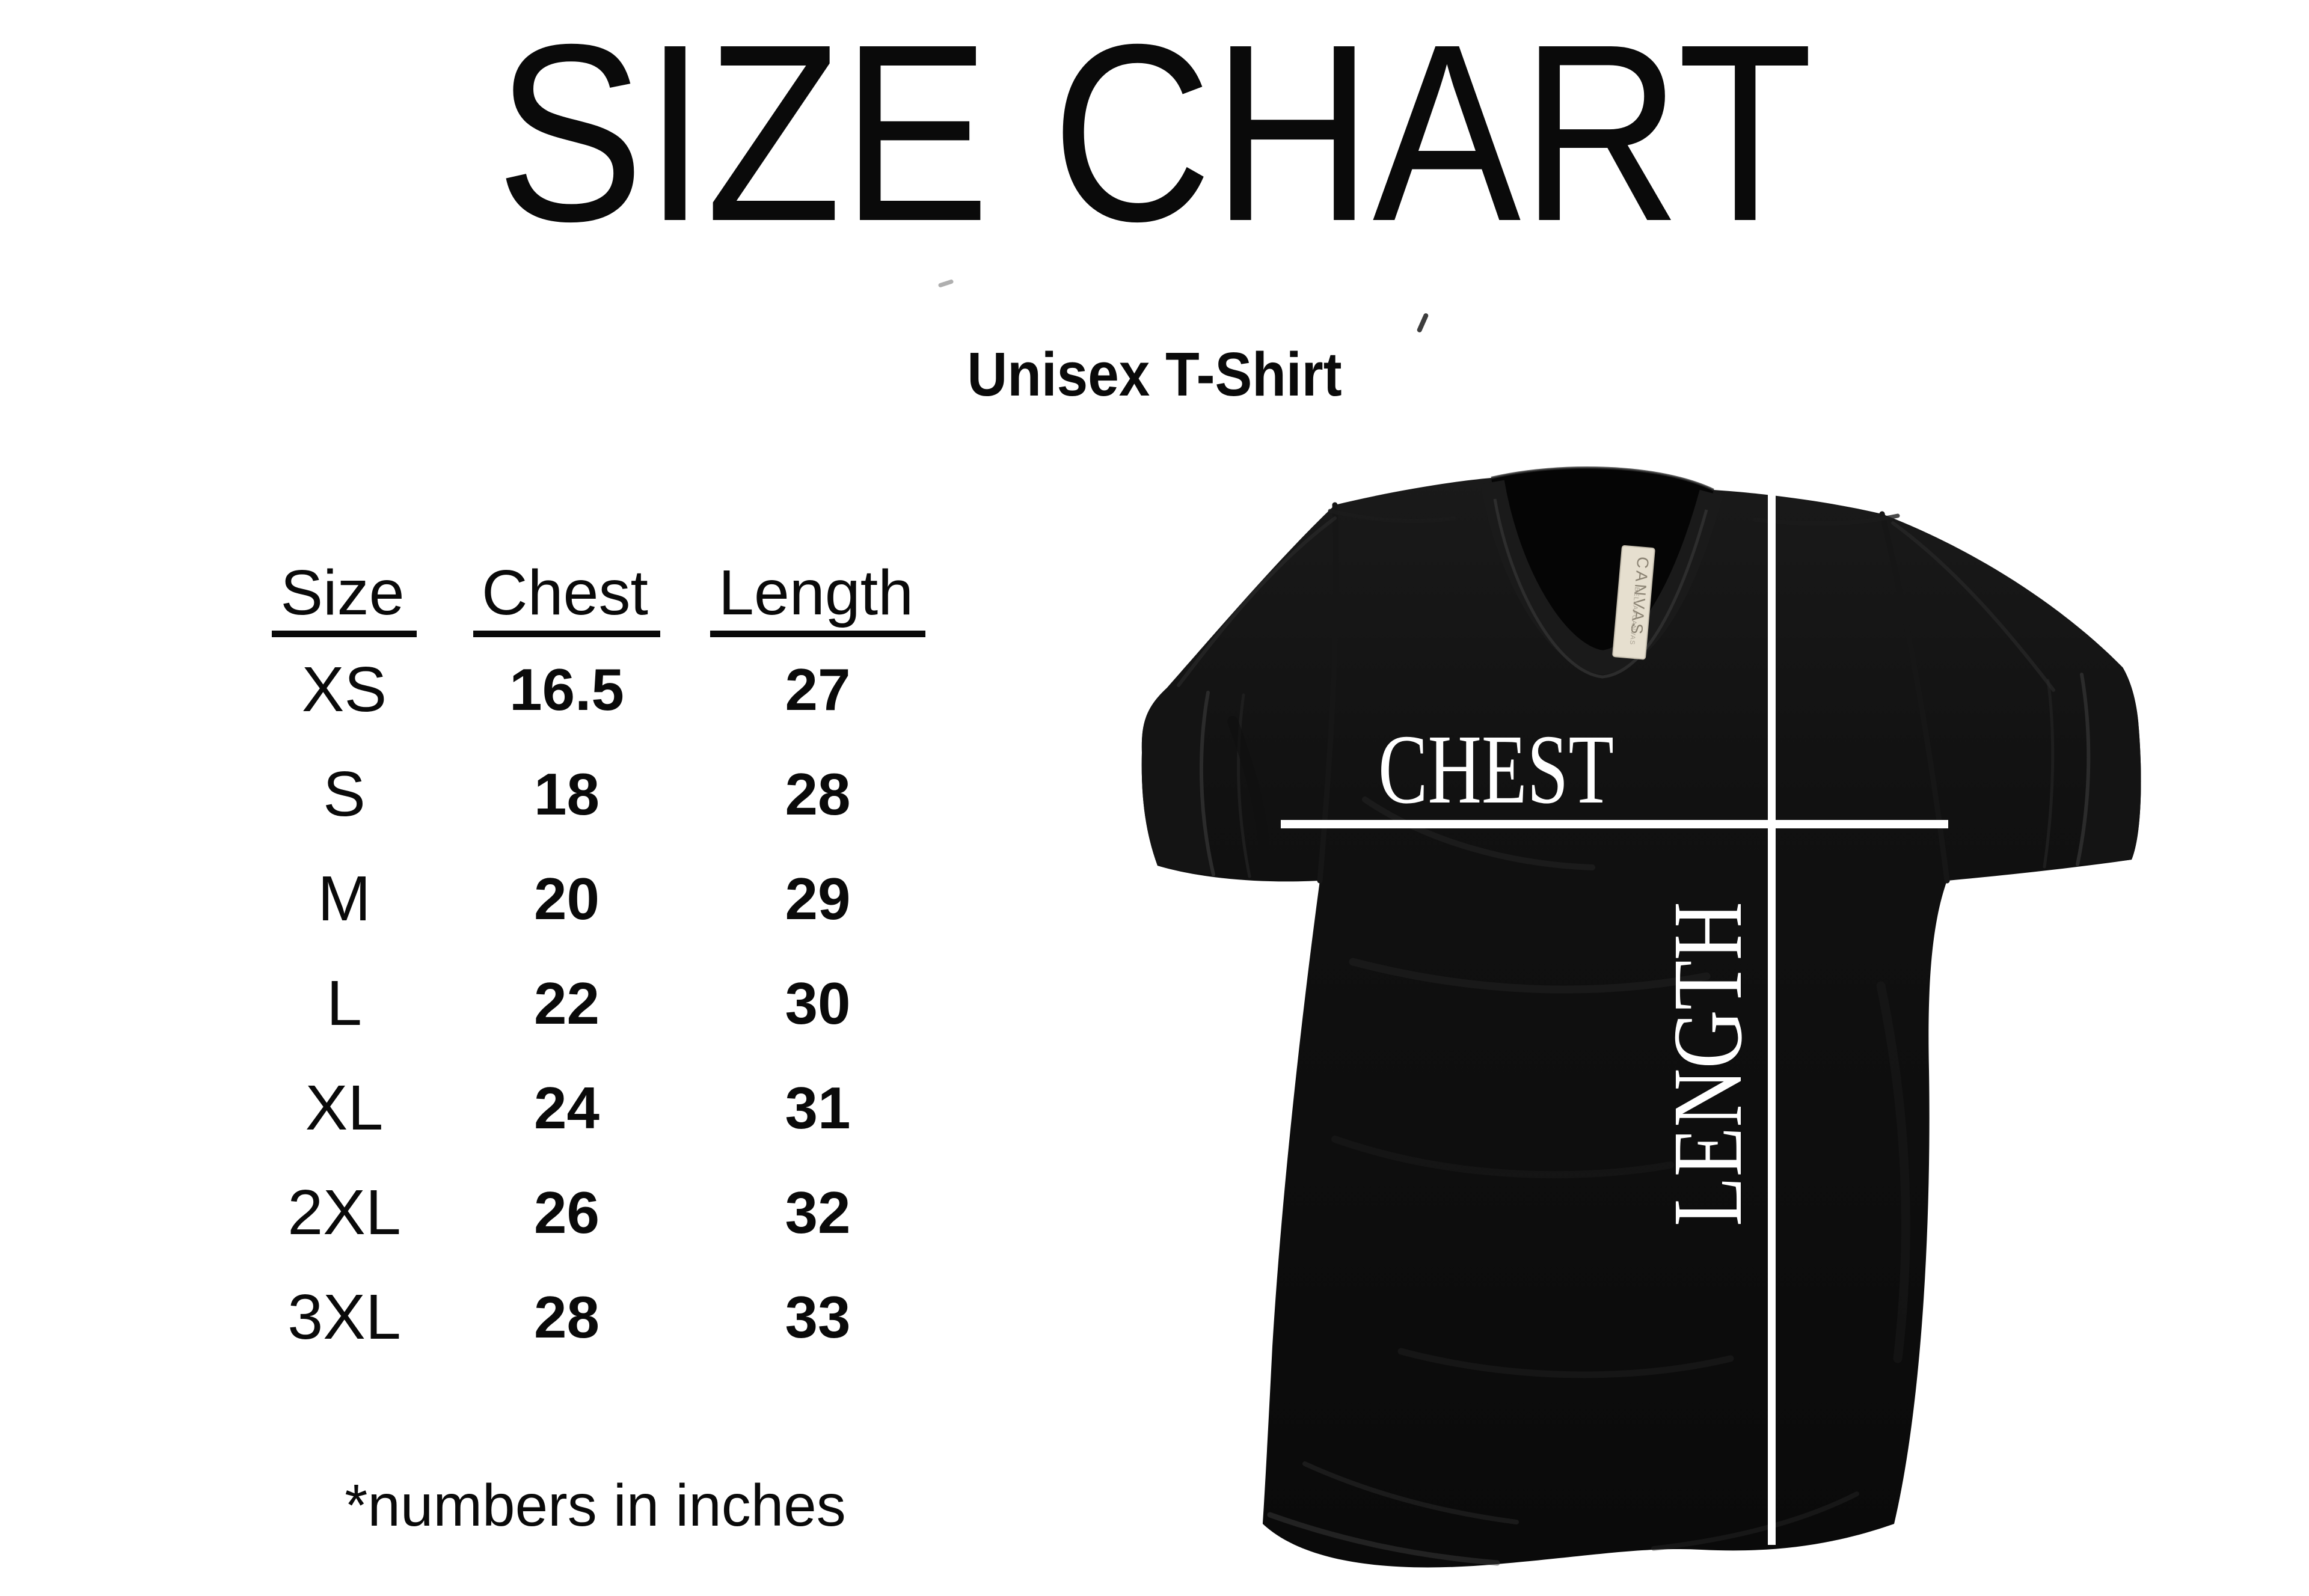  Describe the element at coordinates (344, 1212) in the screenshot. I see `size-cell: 2XL` at that location.